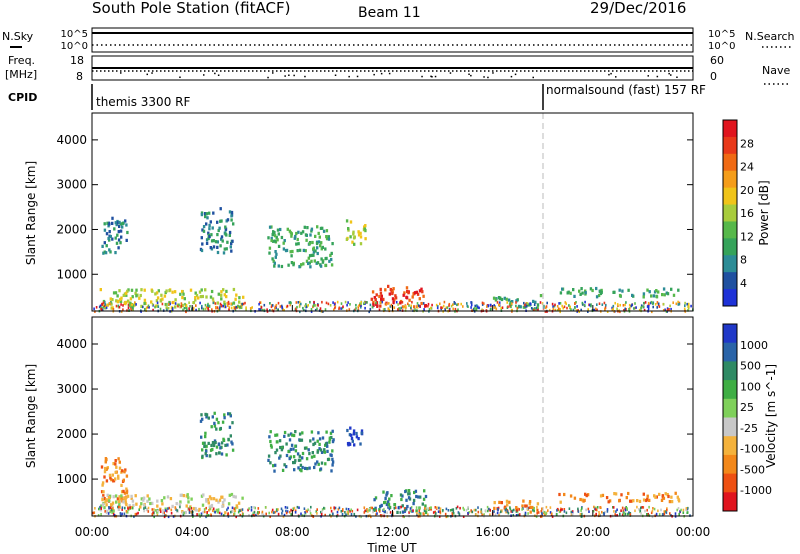 The width and height of the screenshot is (800, 554). Describe the element at coordinates (357, 76) in the screenshot. I see `nave-dropout` at that location.